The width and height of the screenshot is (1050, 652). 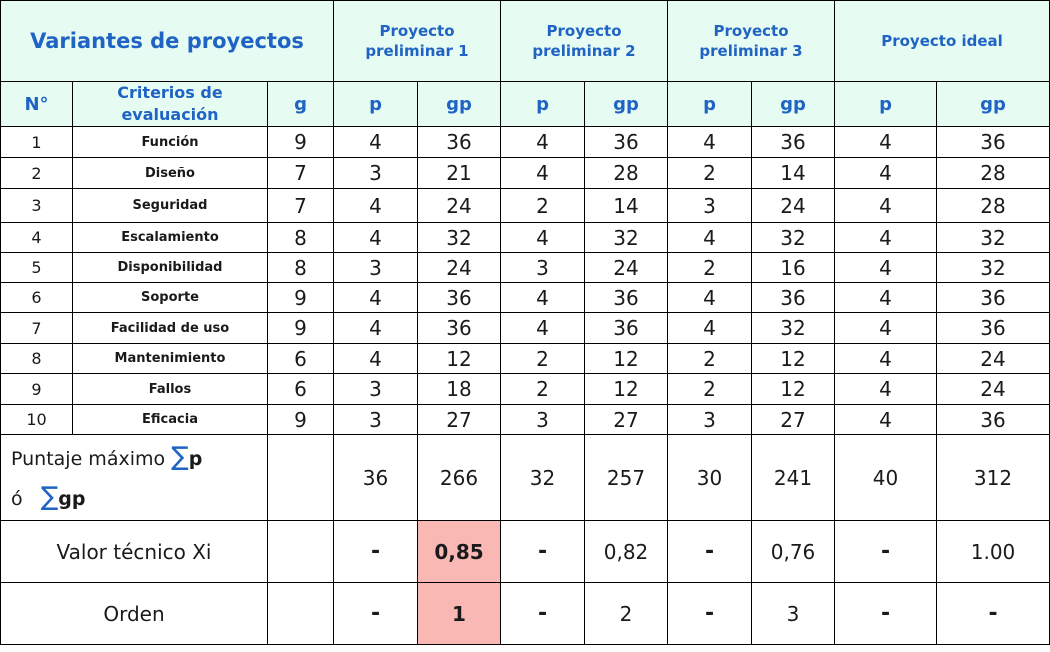 I want to click on number-header: N°, so click(x=36, y=104).